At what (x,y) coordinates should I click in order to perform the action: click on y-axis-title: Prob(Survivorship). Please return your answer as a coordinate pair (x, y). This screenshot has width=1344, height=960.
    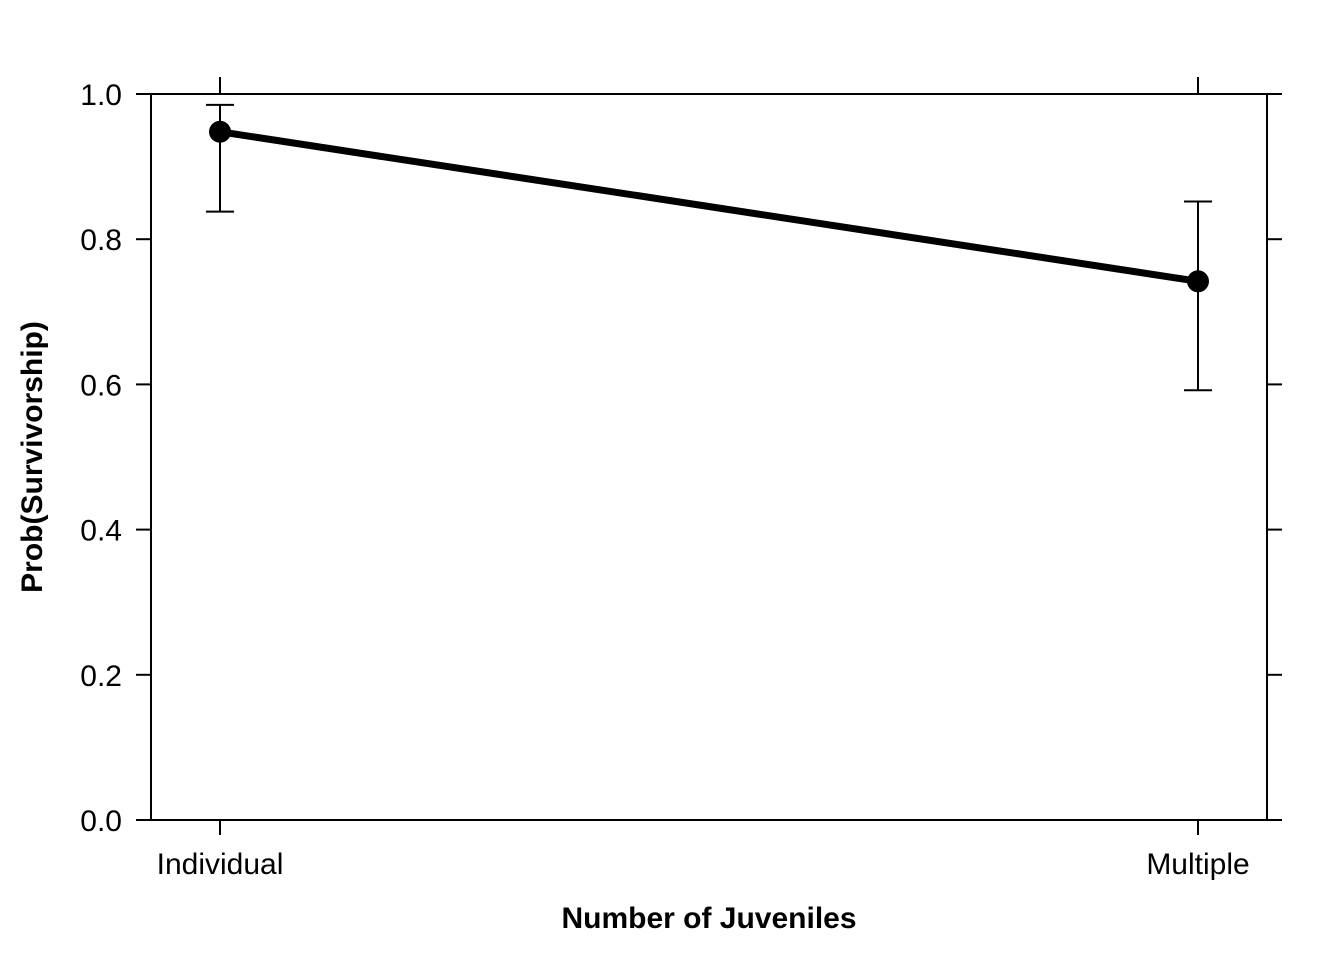
    Looking at the image, I should click on (32, 457).